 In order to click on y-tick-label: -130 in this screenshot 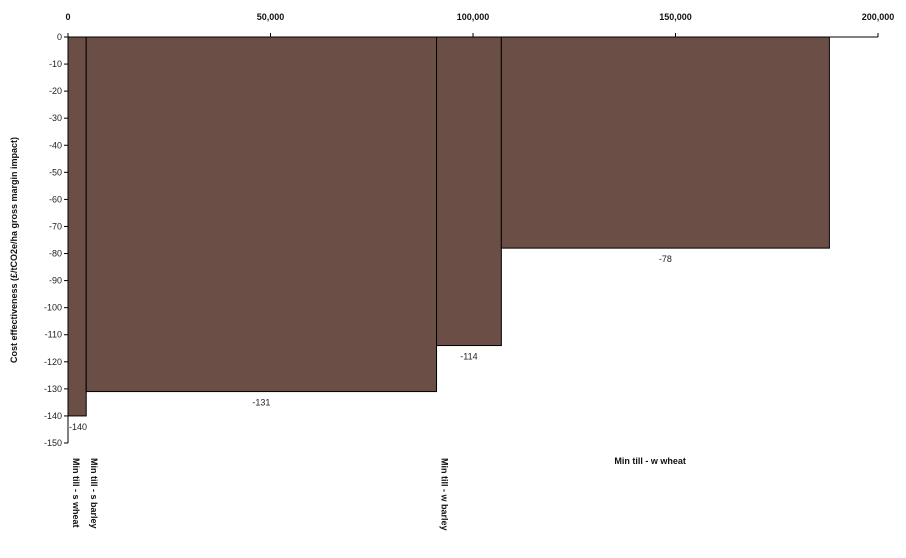, I will do `click(53, 389)`.